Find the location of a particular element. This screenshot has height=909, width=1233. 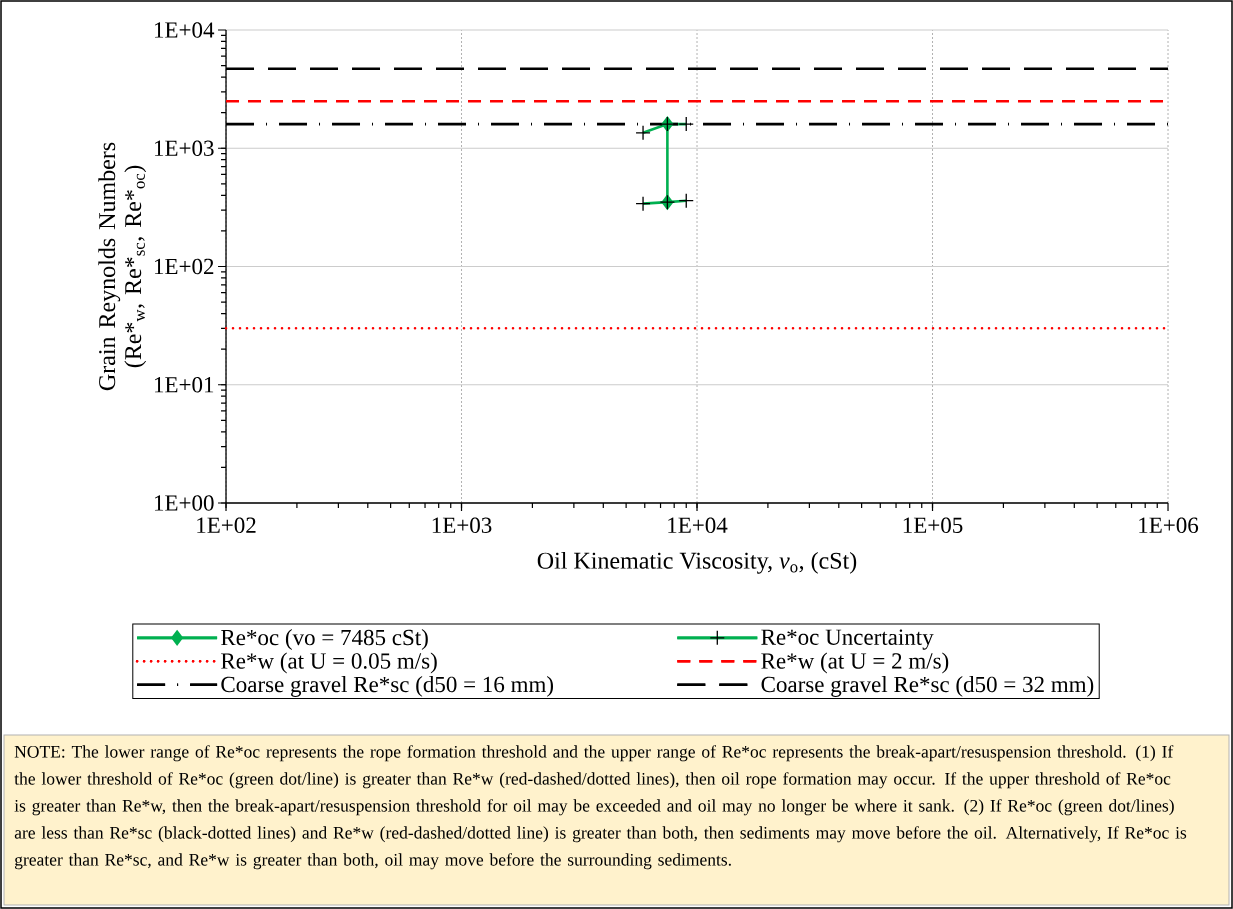

legend-label: Re*w (at U = 2 m/s) is located at coordinates (855, 663).